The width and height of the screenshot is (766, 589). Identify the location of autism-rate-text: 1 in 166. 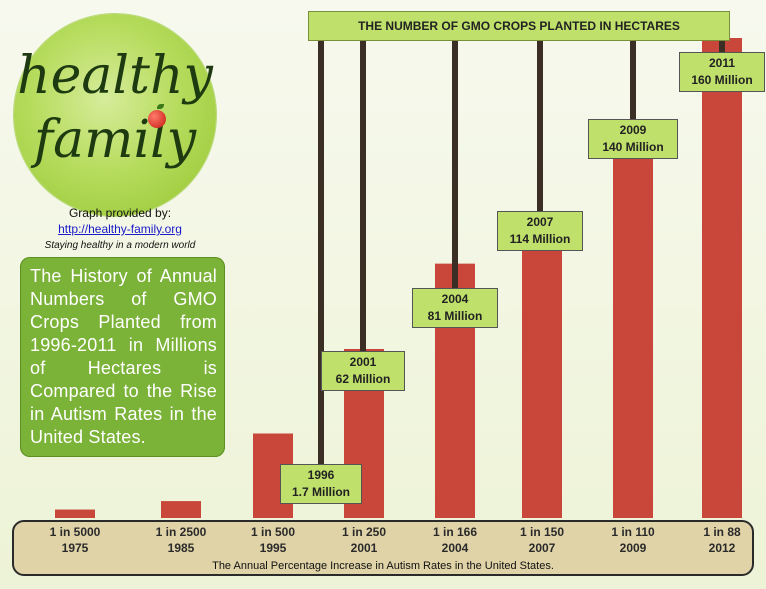
(455, 532).